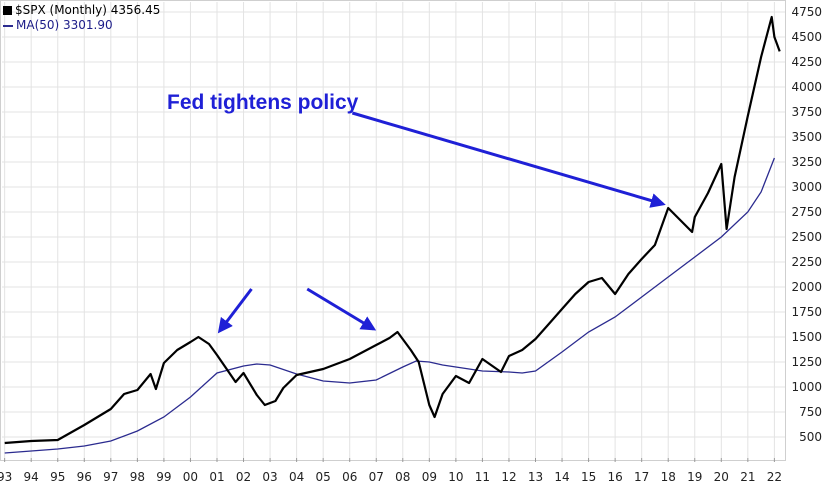  Describe the element at coordinates (668, 477) in the screenshot. I see `x-tick-label: 18` at that location.